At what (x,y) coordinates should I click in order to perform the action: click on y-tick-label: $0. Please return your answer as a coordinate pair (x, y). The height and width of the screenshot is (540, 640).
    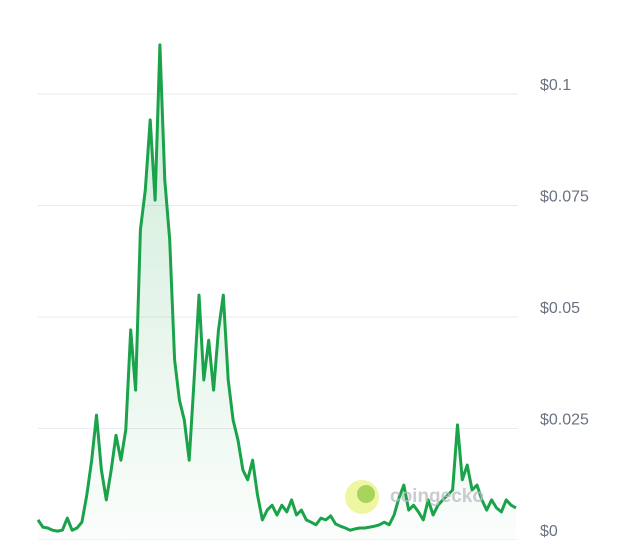
    Looking at the image, I should click on (549, 531).